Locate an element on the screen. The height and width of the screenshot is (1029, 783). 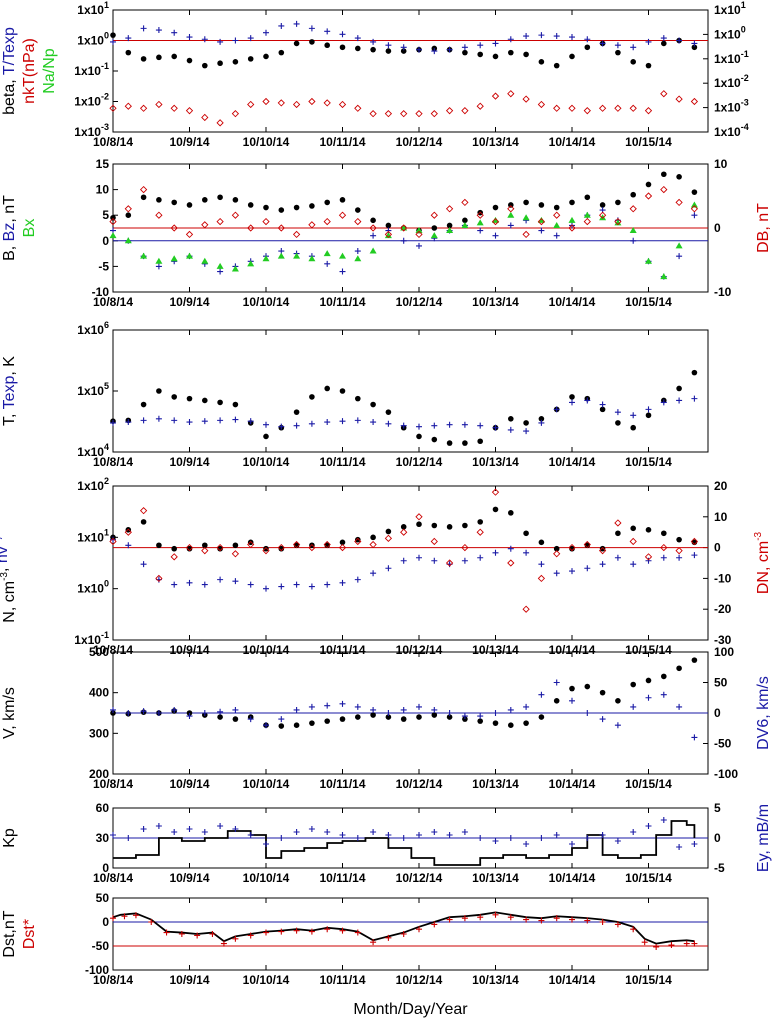
y-axis-label-2: Dst* is located at coordinates (29, 934).